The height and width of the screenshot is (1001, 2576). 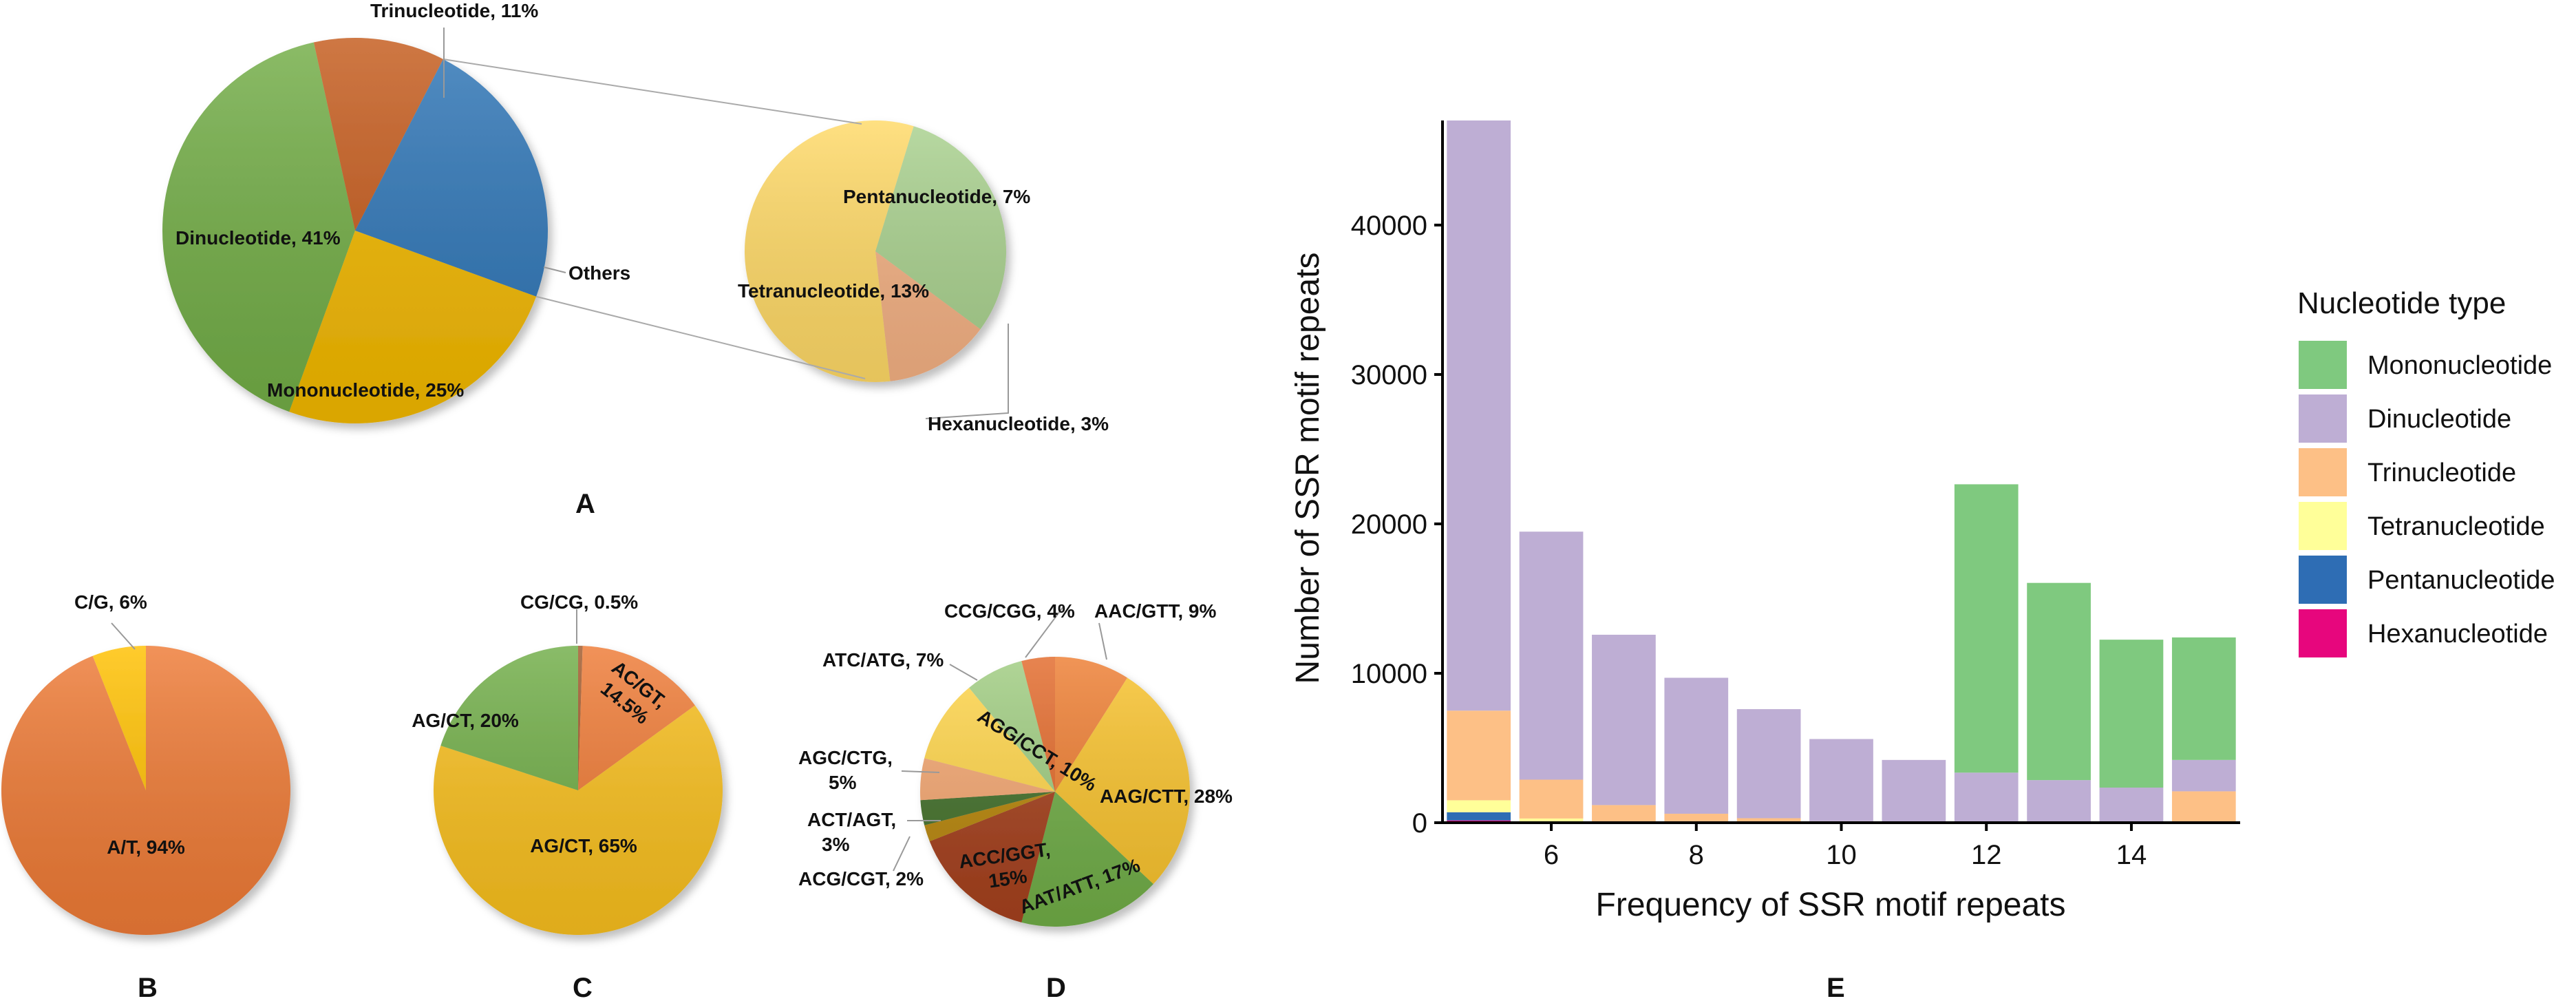 What do you see at coordinates (365, 390) in the screenshot?
I see `label-mononucleotide: Mononucleotide, 25%` at bounding box center [365, 390].